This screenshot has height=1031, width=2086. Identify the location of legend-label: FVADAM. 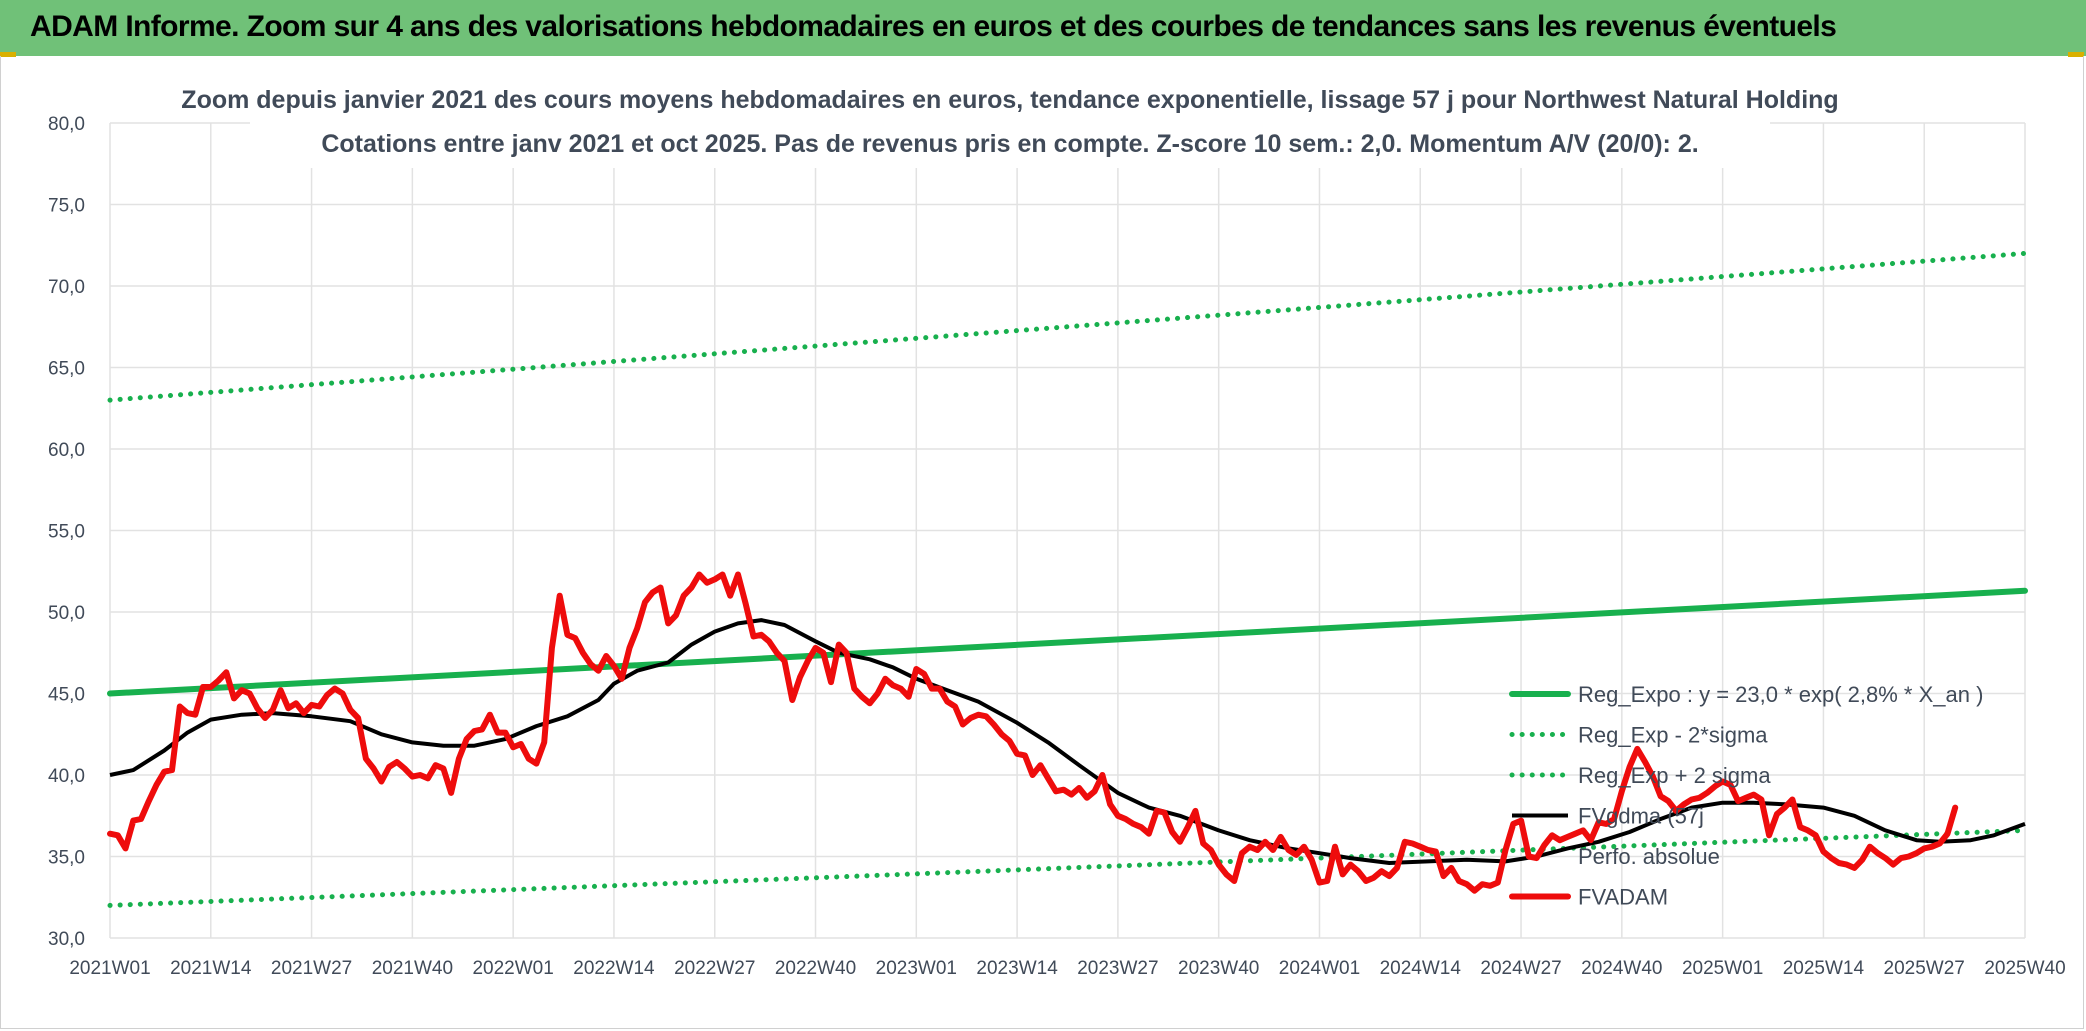
(1623, 897).